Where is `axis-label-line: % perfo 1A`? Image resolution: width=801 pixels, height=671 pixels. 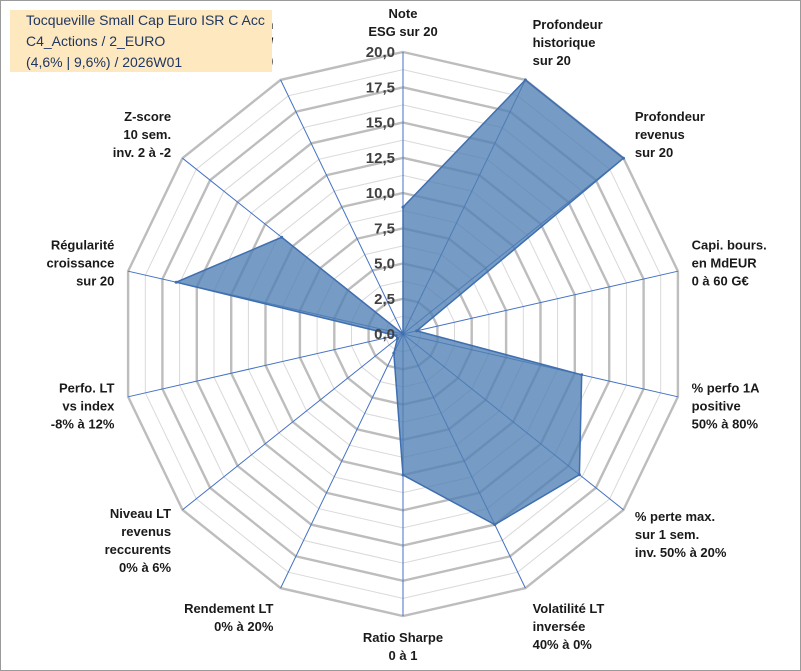
axis-label-line: % perfo 1A is located at coordinates (726, 387).